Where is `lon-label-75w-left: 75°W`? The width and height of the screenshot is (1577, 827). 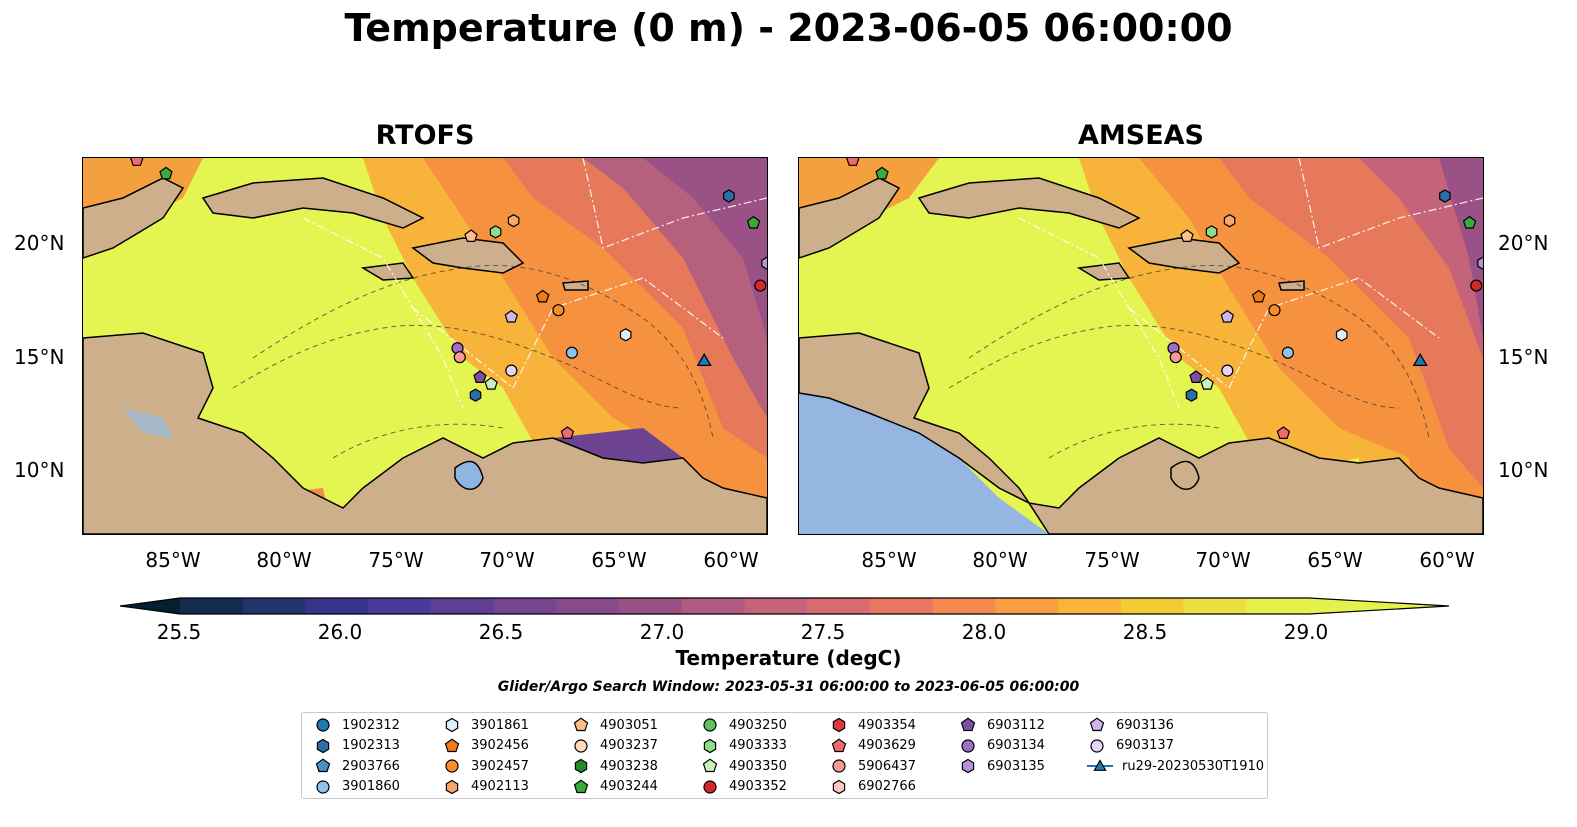 lon-label-75w-left: 75°W is located at coordinates (396, 560).